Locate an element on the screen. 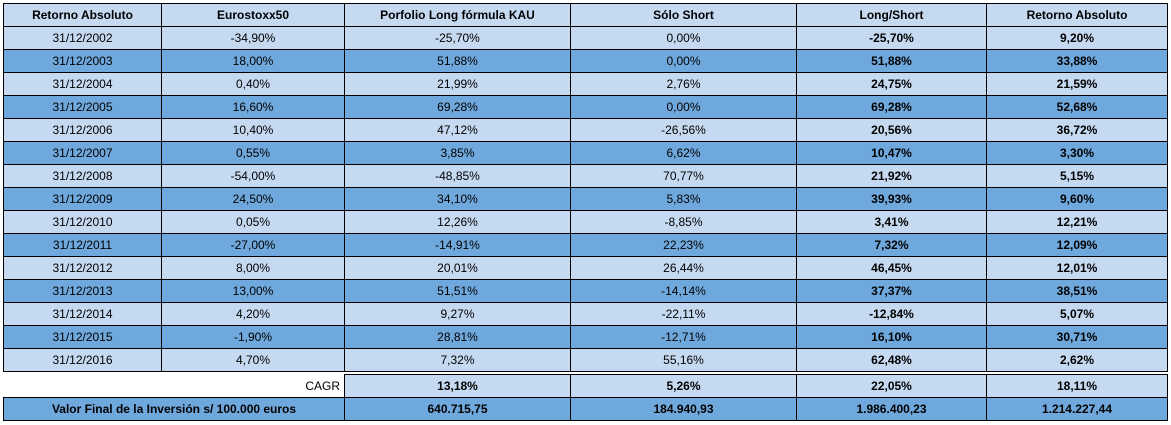 The height and width of the screenshot is (425, 1171). row-long-short-cell: -25,70% is located at coordinates (891, 38).